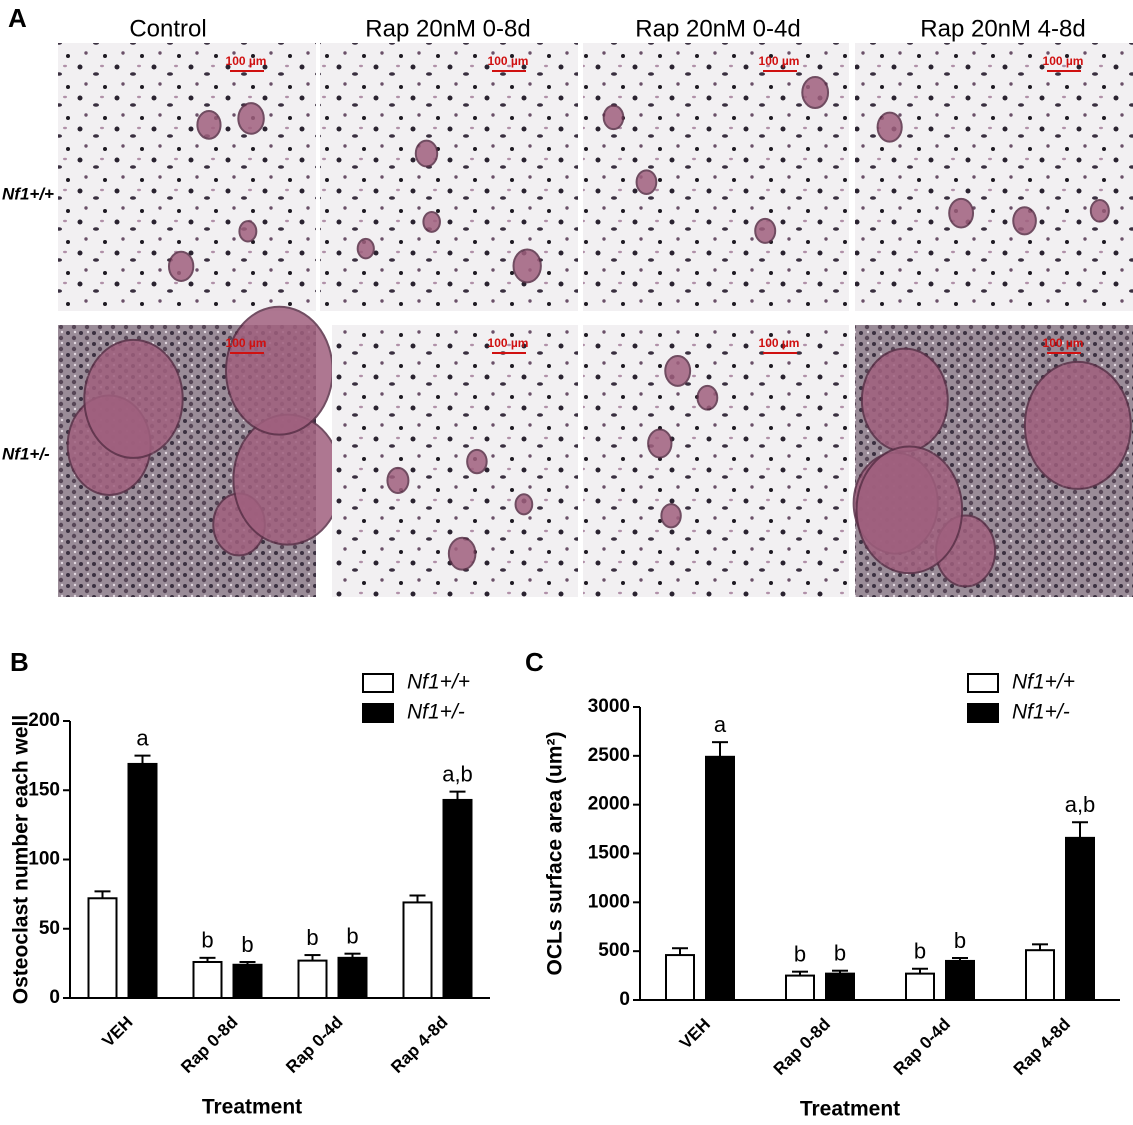 This screenshot has width=1133, height=1125. Describe the element at coordinates (802, 1047) in the screenshot. I see `x-tick-label: Rap 0-8d` at that location.